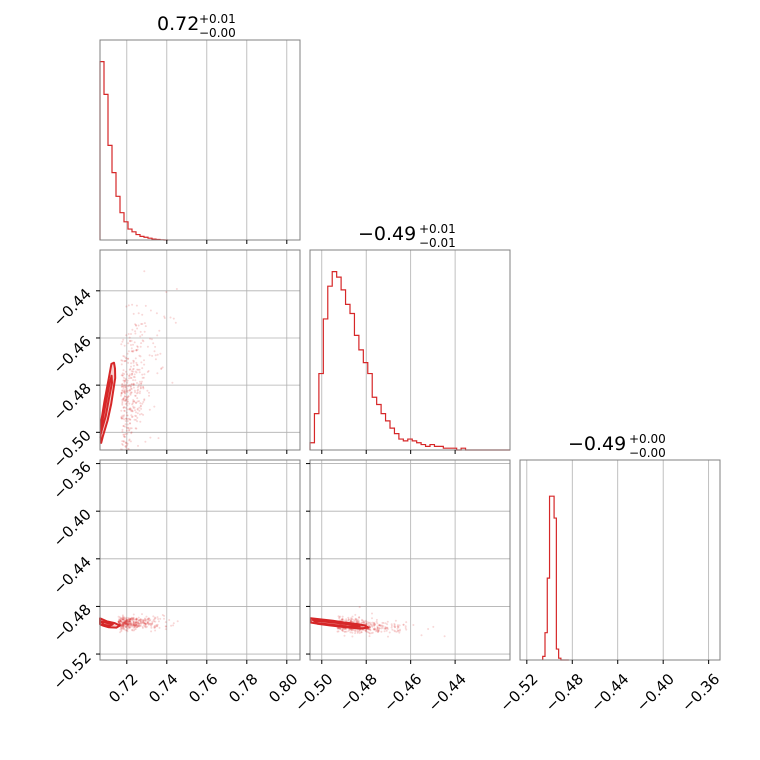 The height and width of the screenshot is (760, 760). I want to click on panel-p3-p1-ytick-label-1: −0.40, so click(72, 527).